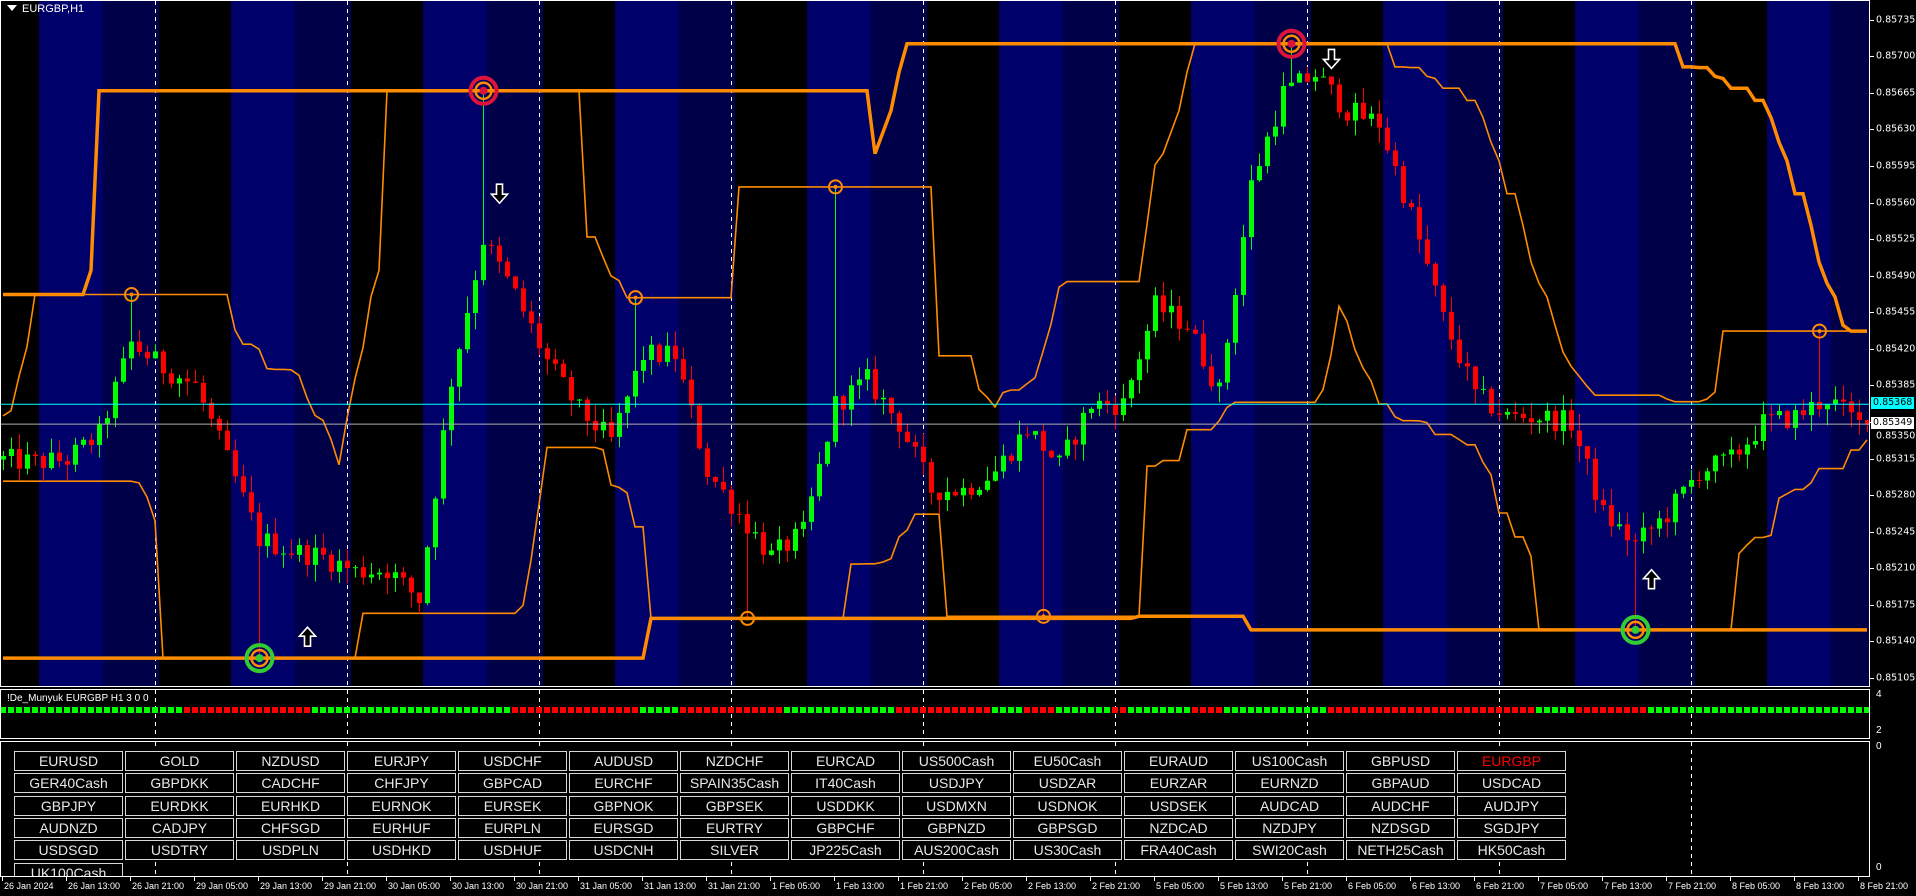 This screenshot has width=1916, height=896. I want to click on symbol-button-usdpln: USDPLN, so click(290, 850).